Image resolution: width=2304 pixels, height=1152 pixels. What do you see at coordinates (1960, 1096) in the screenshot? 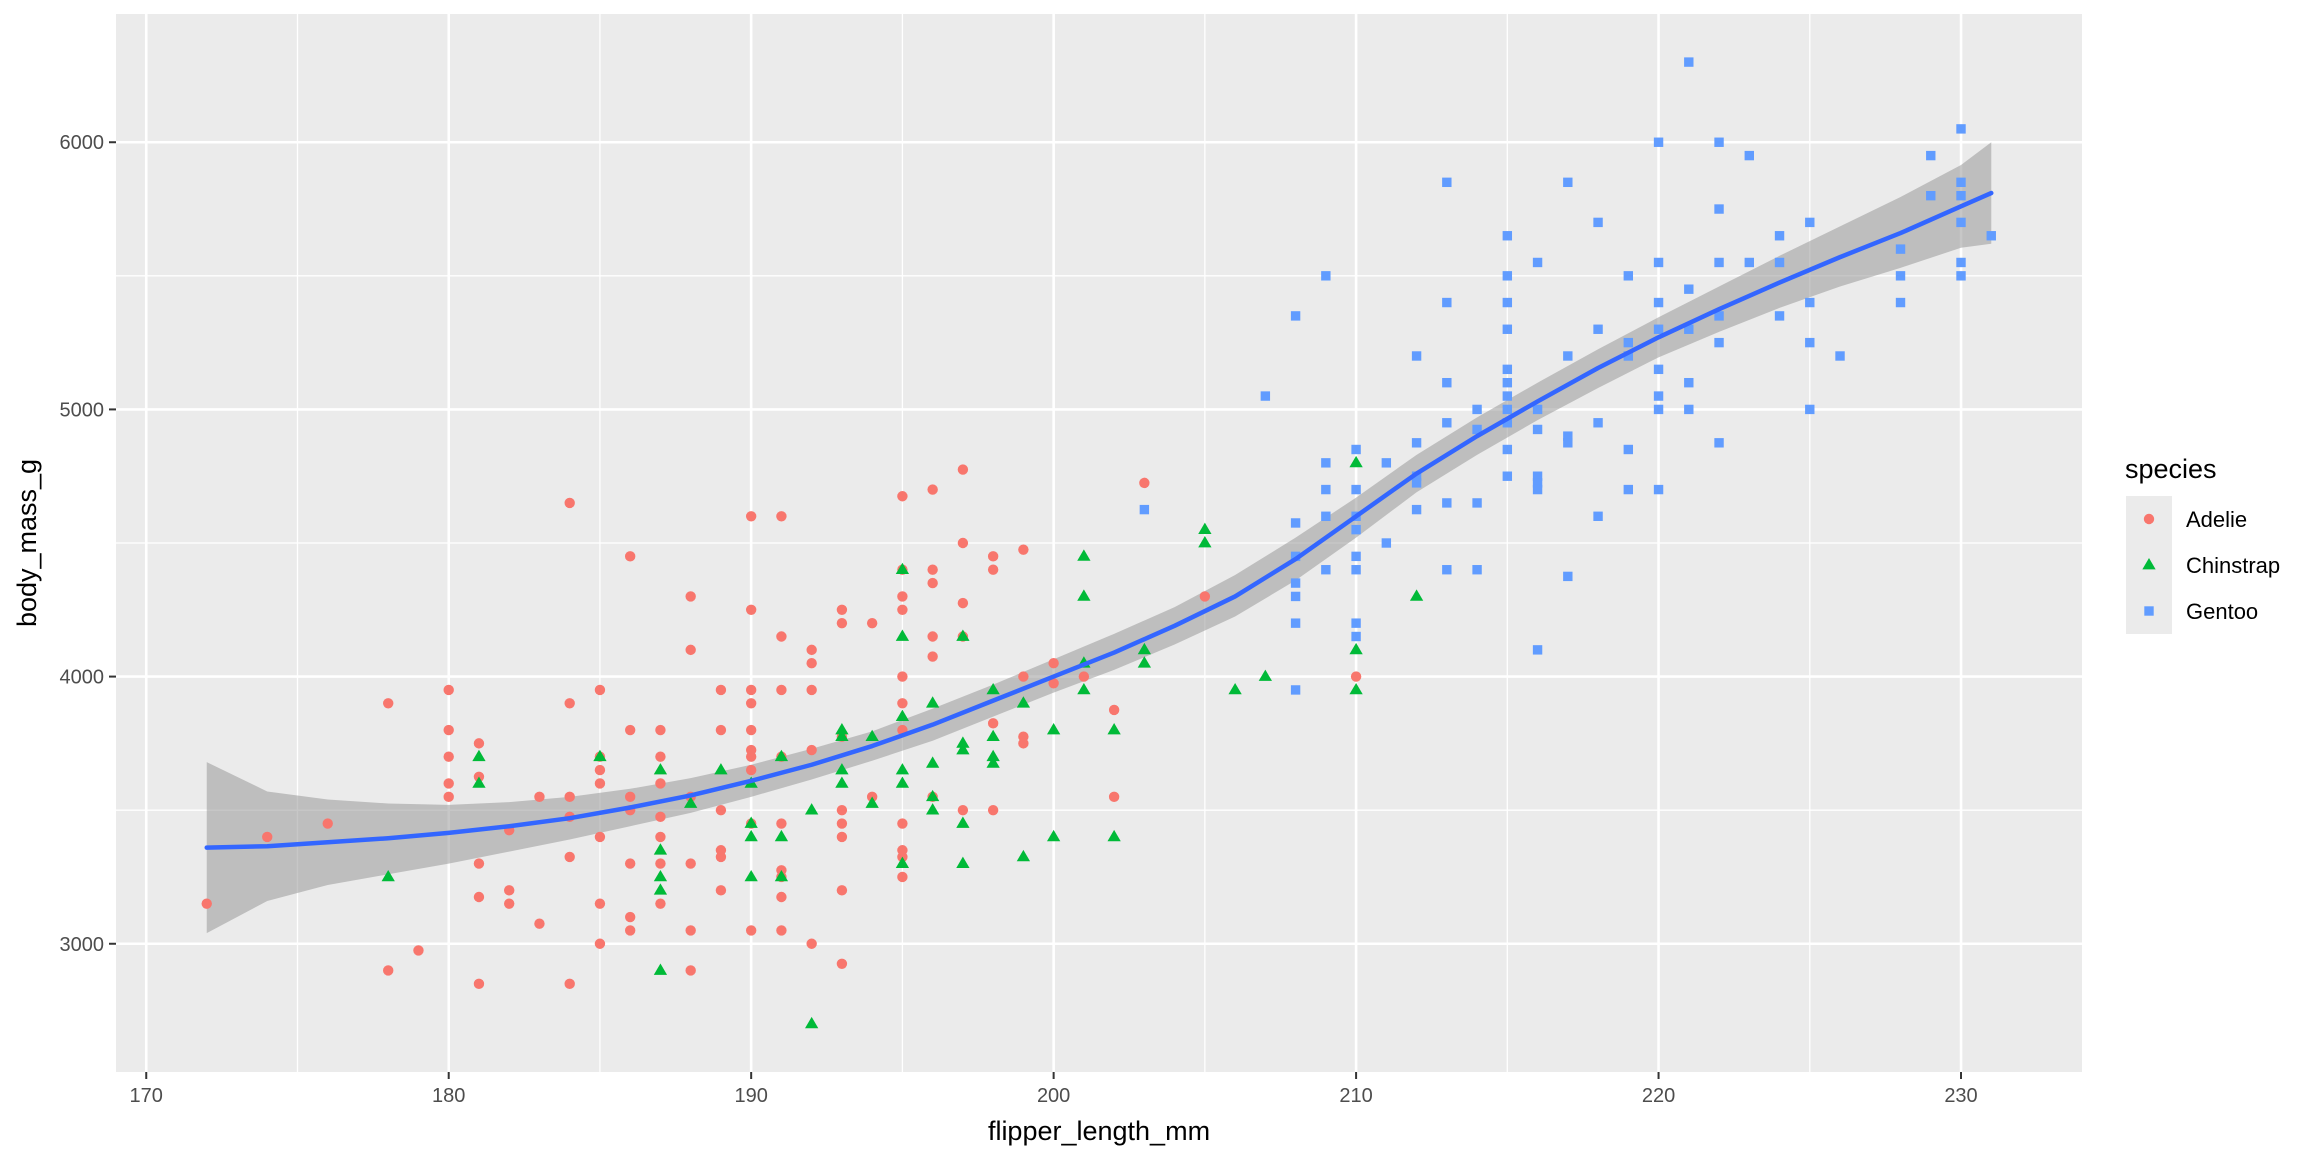
I see `x-tick-label: 230` at bounding box center [1960, 1096].